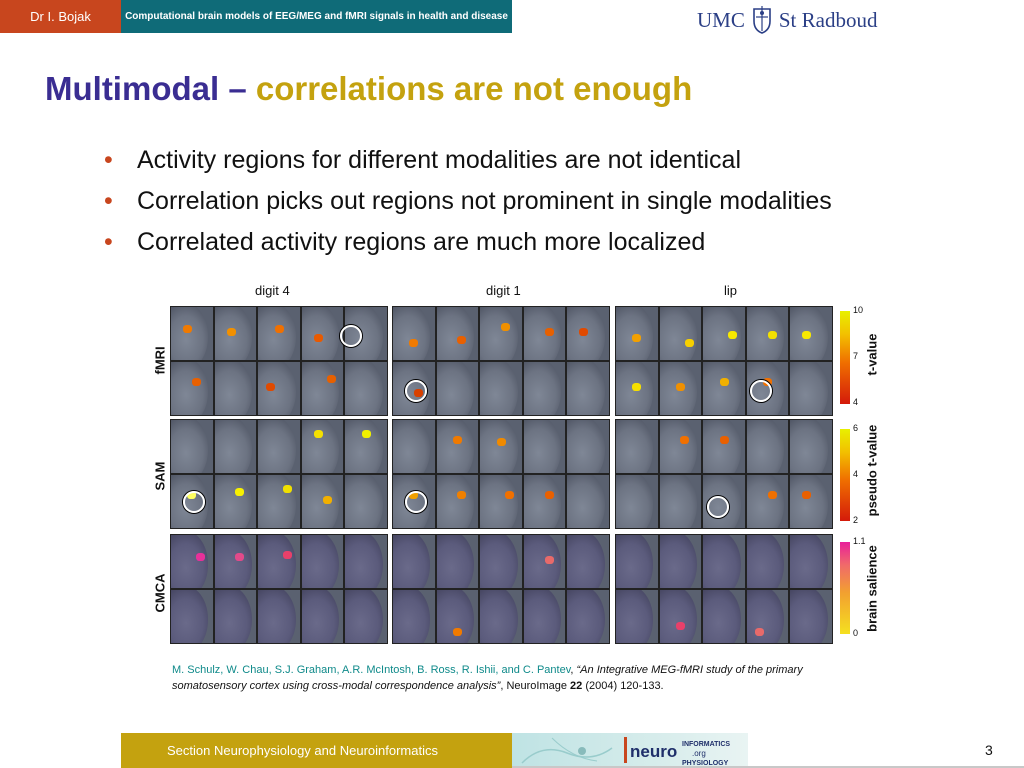 The width and height of the screenshot is (1024, 768). Describe the element at coordinates (872, 588) in the screenshot. I see `scale-label: brain salience` at that location.